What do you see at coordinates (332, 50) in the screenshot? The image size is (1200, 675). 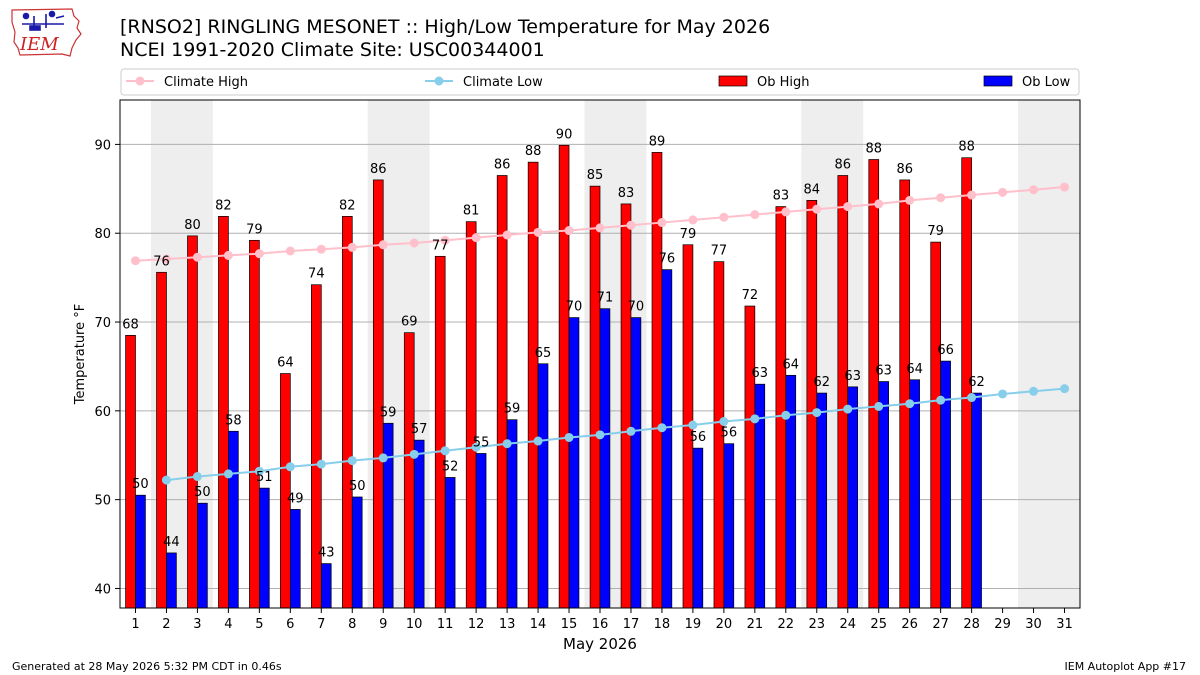 I see `chart-subtitle: NCEI 1991-2020 Climate Site: USC00344001` at bounding box center [332, 50].